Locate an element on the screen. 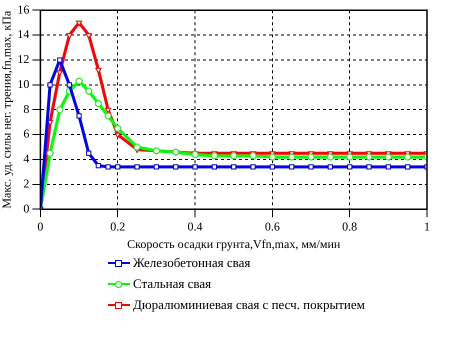 The height and width of the screenshot is (340, 453). y-axis-title: Макс. уд. силы нег. трения,fn,max, кПа is located at coordinates (7, 109).